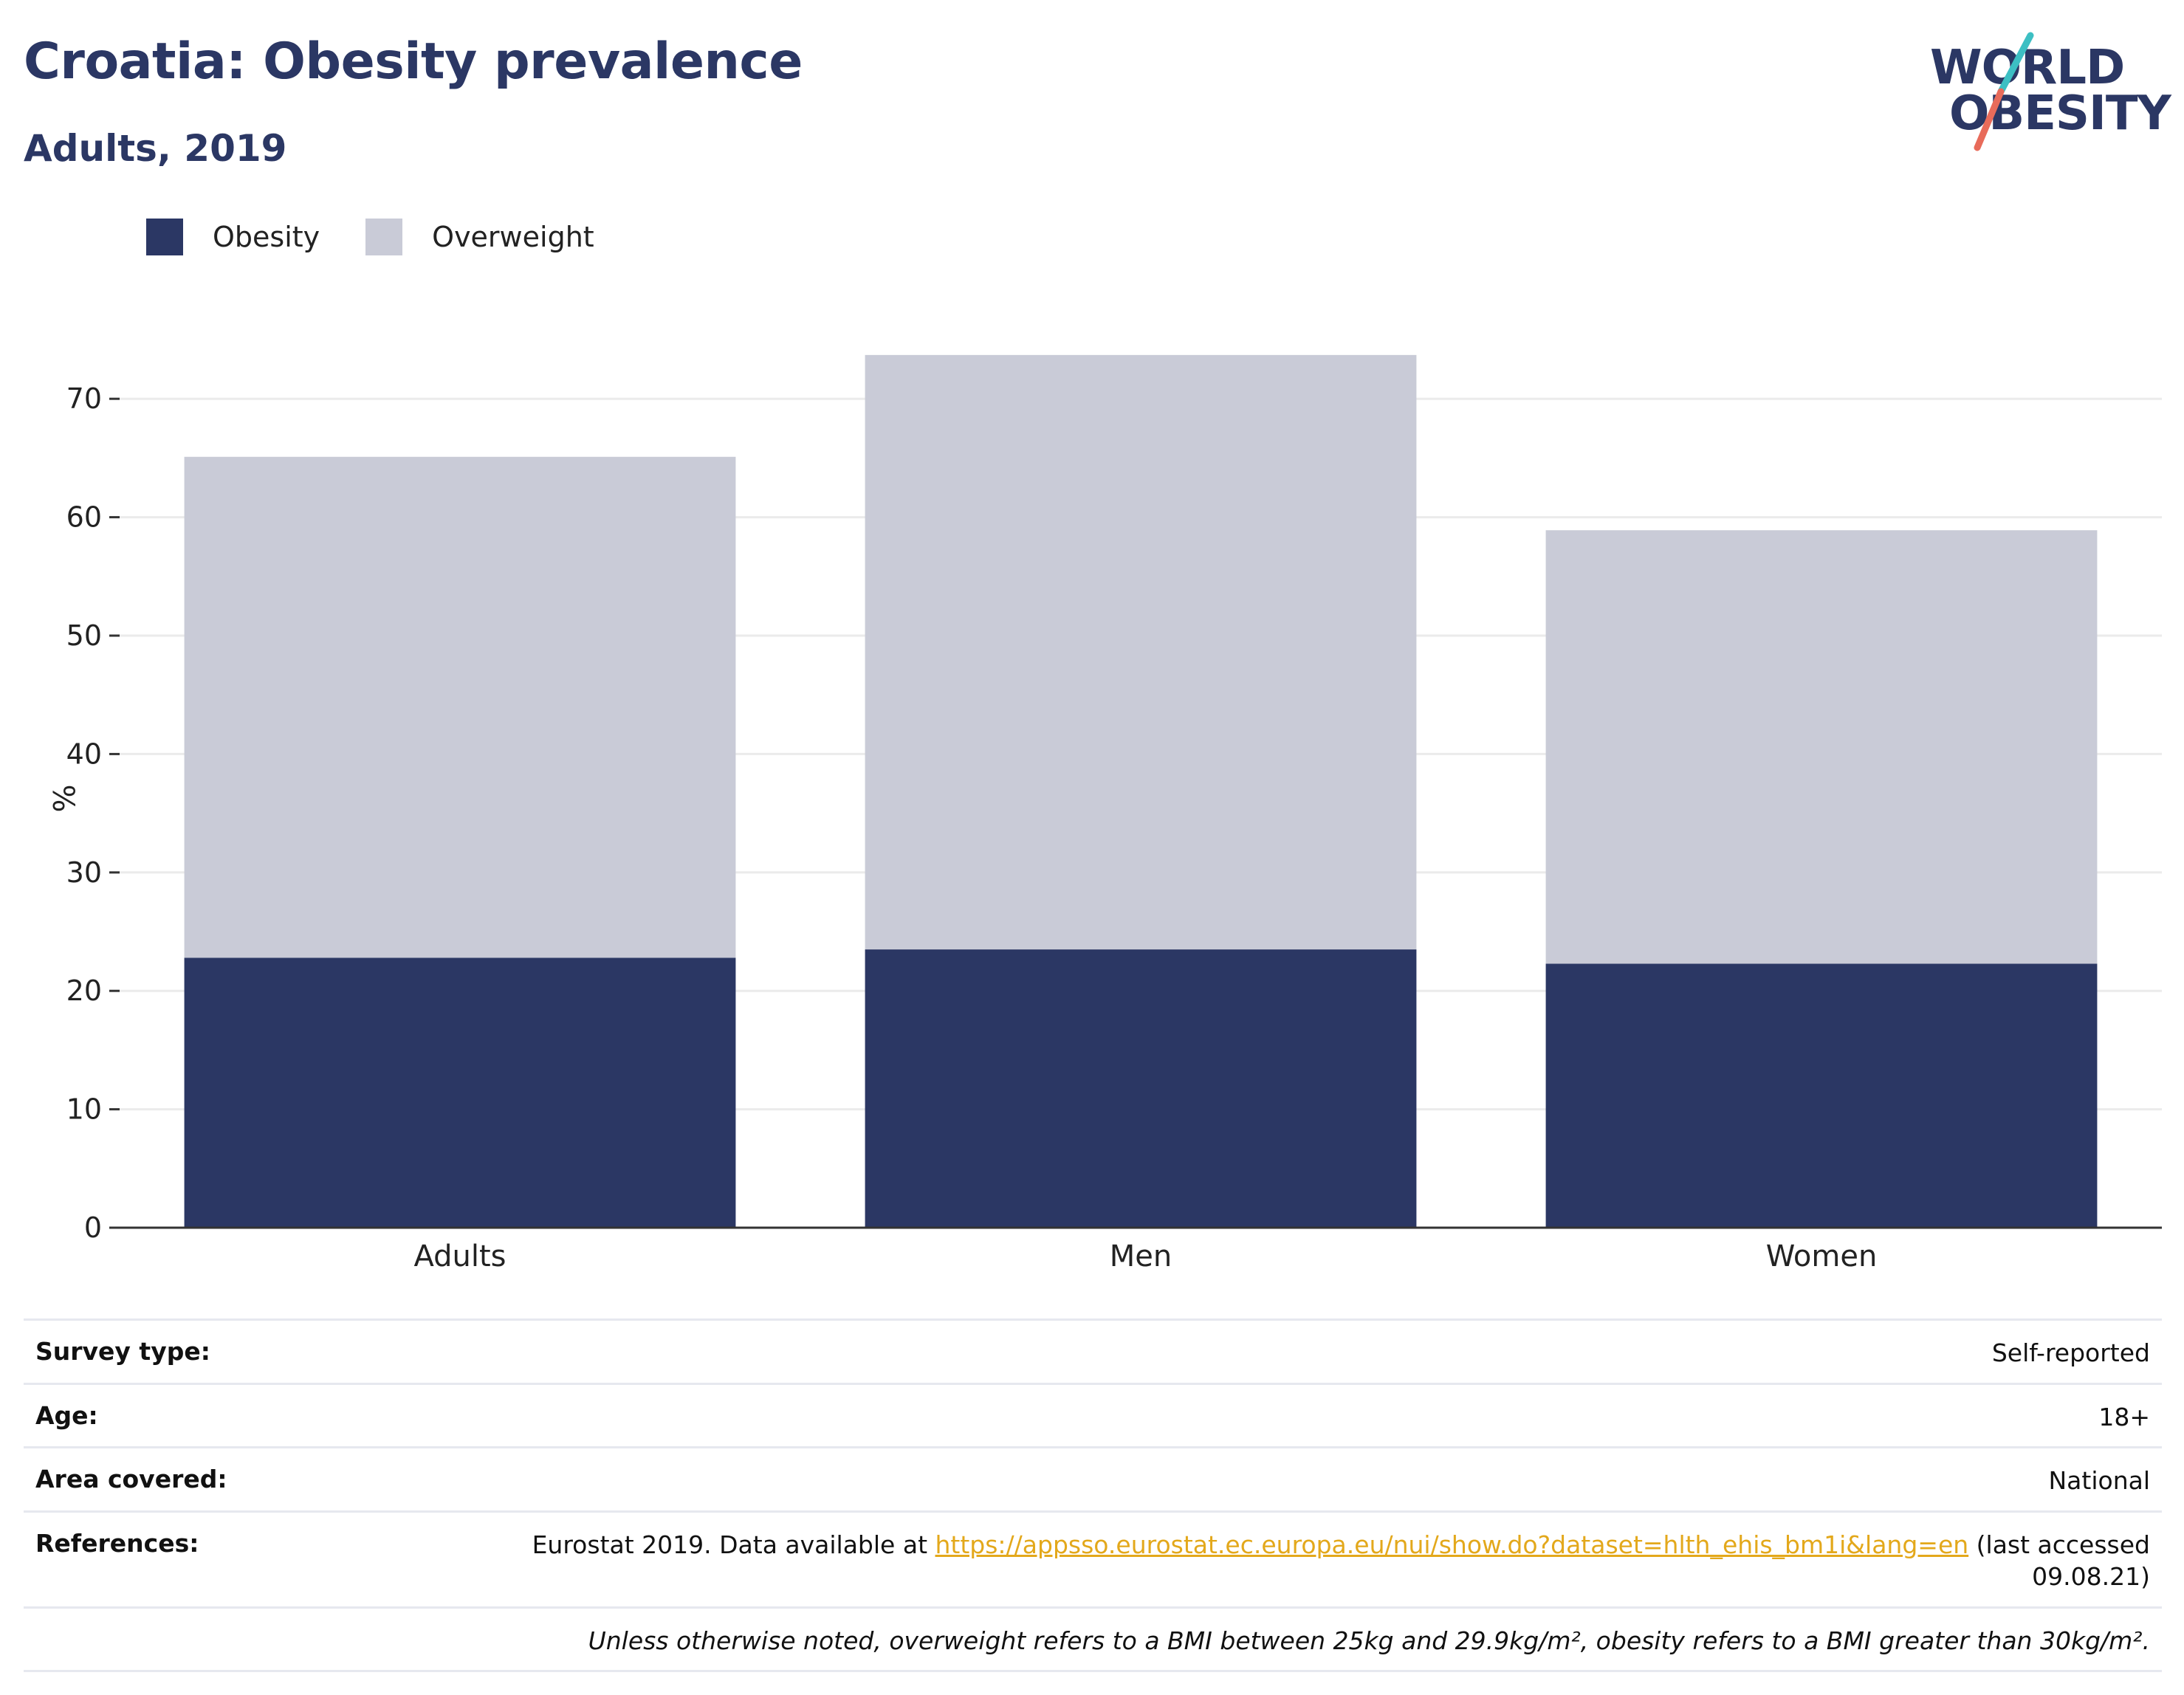 The image size is (2184, 1695). I want to click on logo-word-world: WORLD, so click(2028, 68).